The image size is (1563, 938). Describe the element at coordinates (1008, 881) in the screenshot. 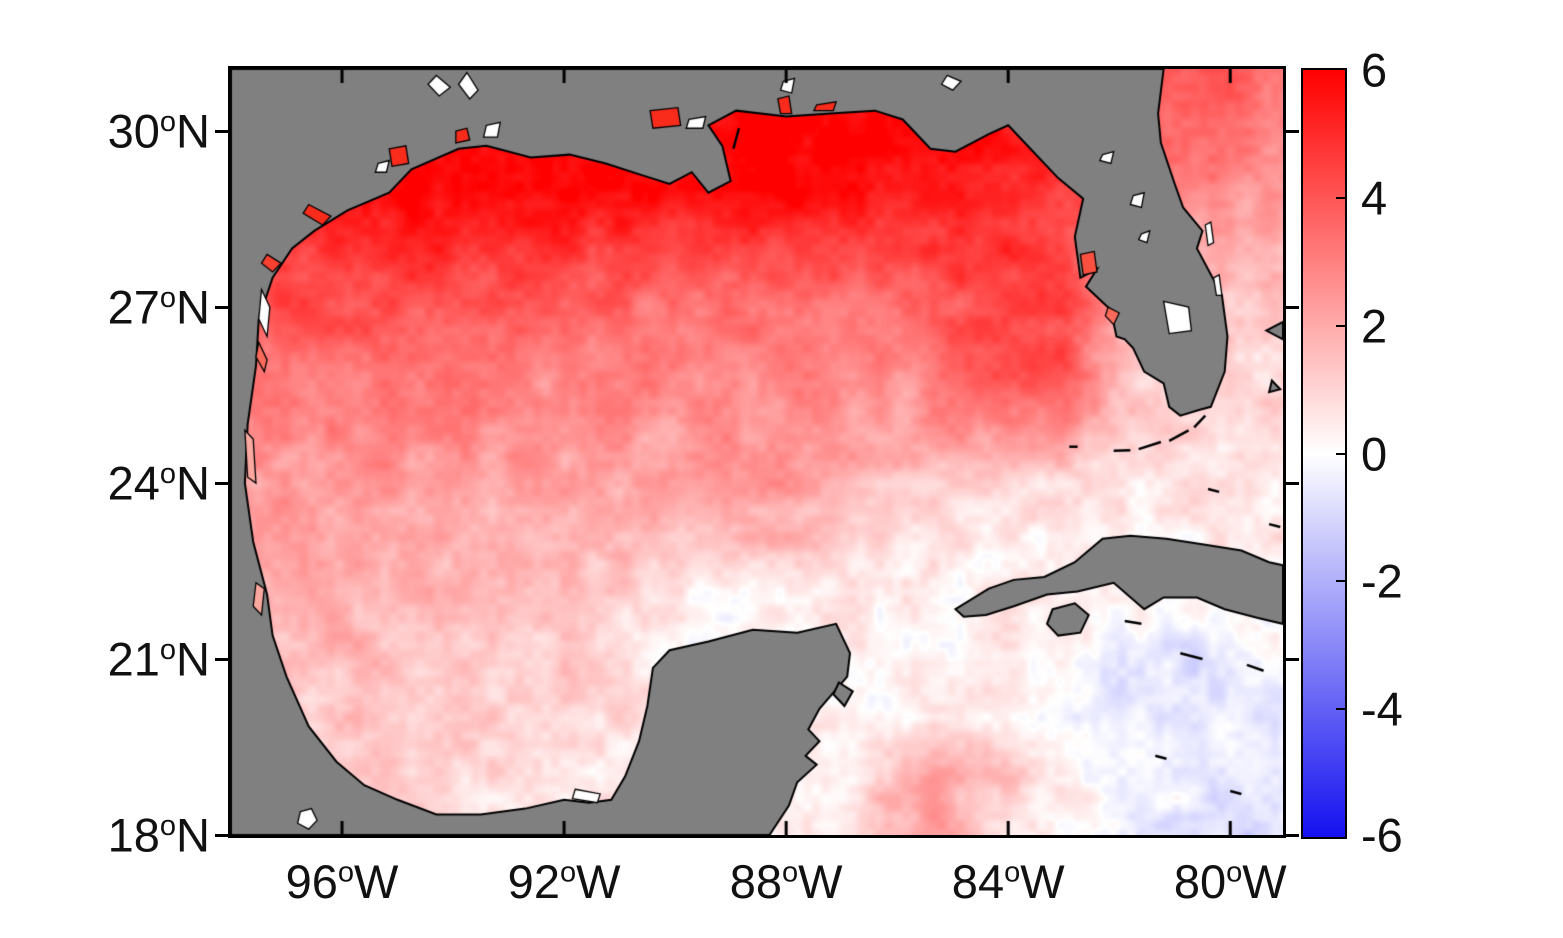

I see `x-tick-label-84W: 84oW` at that location.